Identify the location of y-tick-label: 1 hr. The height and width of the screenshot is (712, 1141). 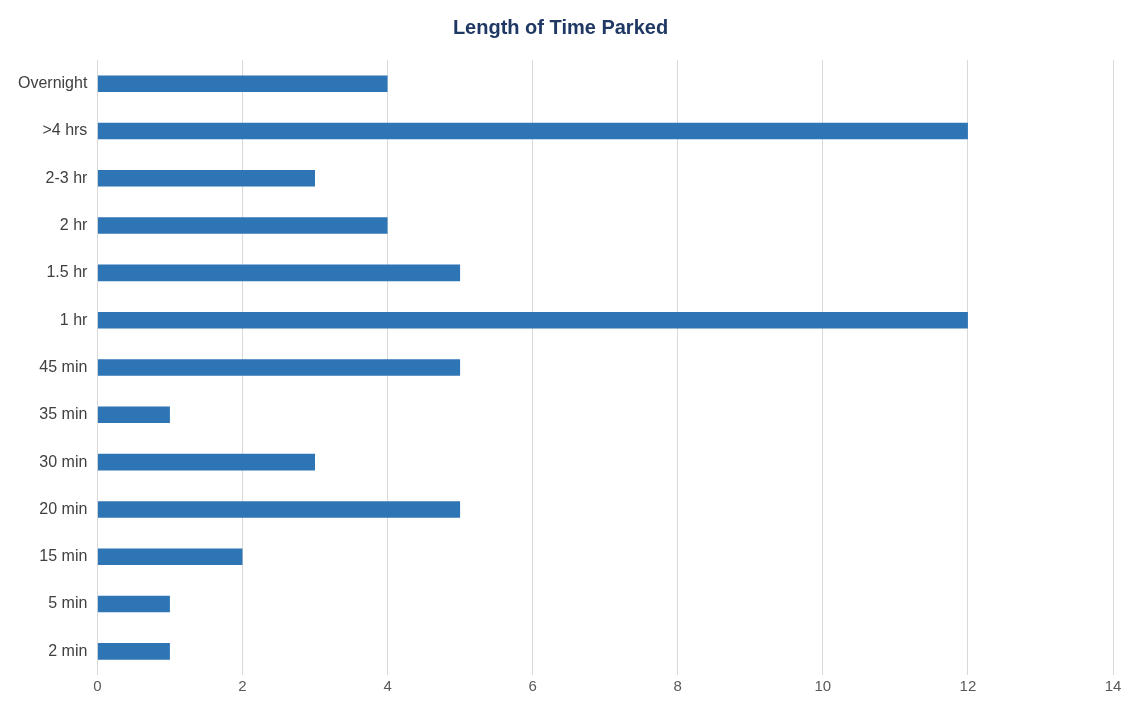
(74, 319).